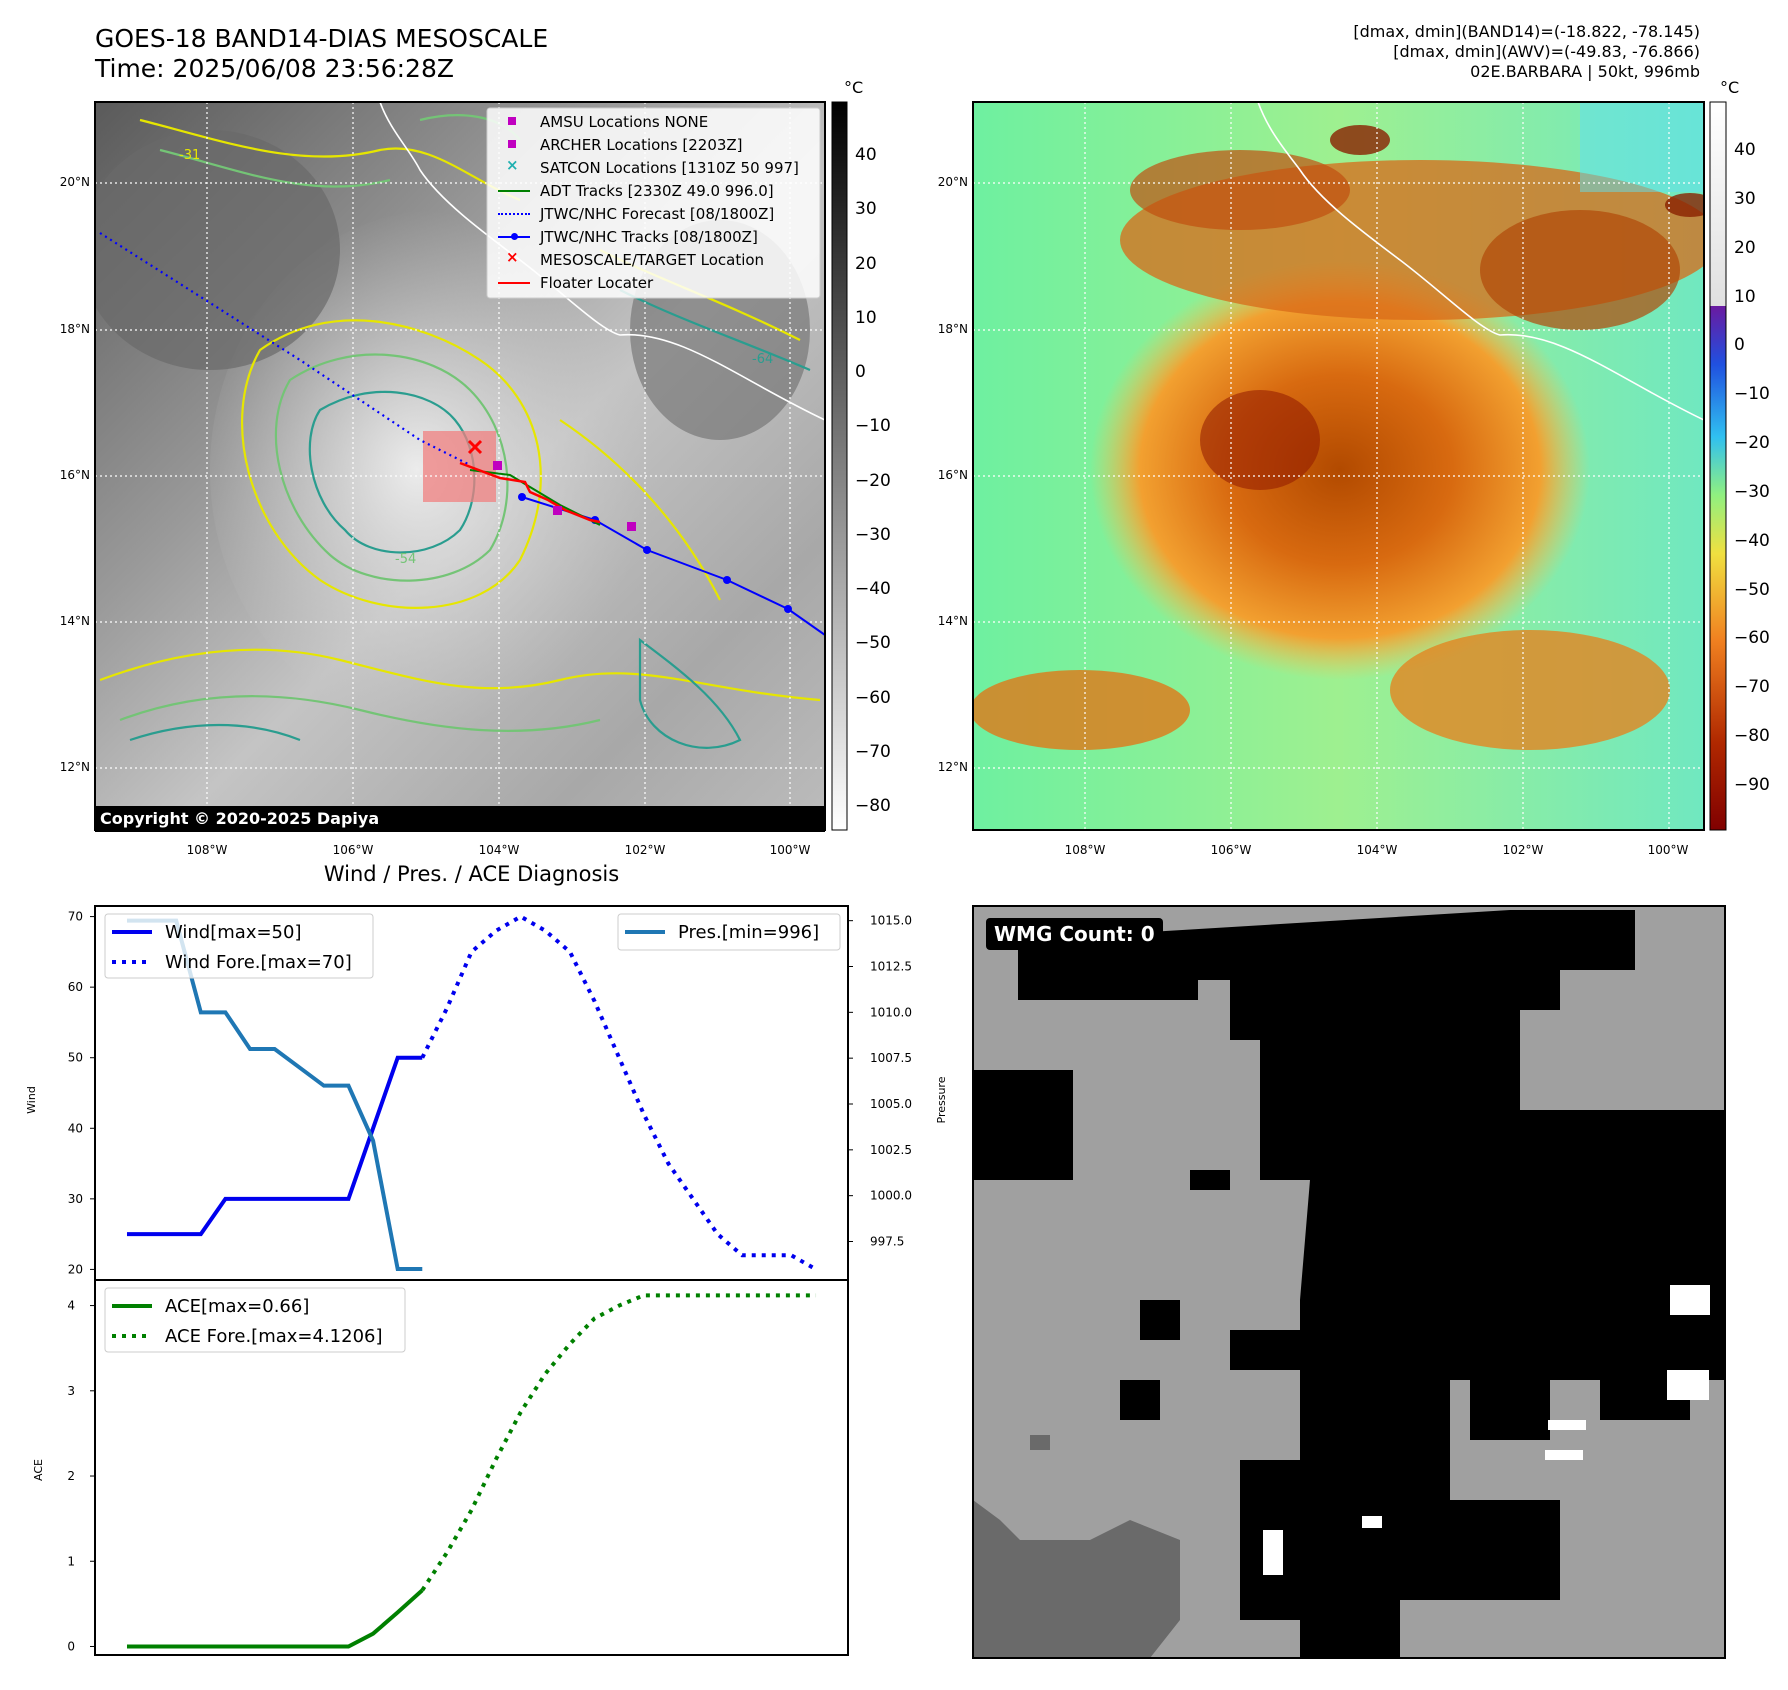  Describe the element at coordinates (941, 1099) in the screenshot. I see `pressure-axis-label: Pressure` at that location.